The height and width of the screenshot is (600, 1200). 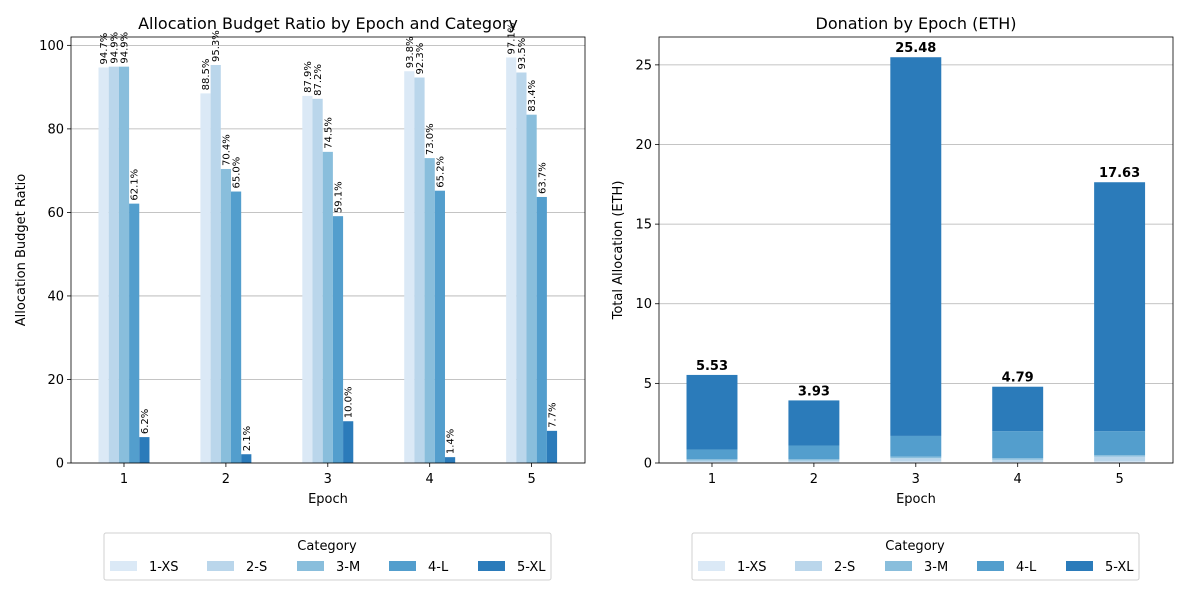 I want to click on legend-label-1-xs: 1-XS, so click(x=163, y=567).